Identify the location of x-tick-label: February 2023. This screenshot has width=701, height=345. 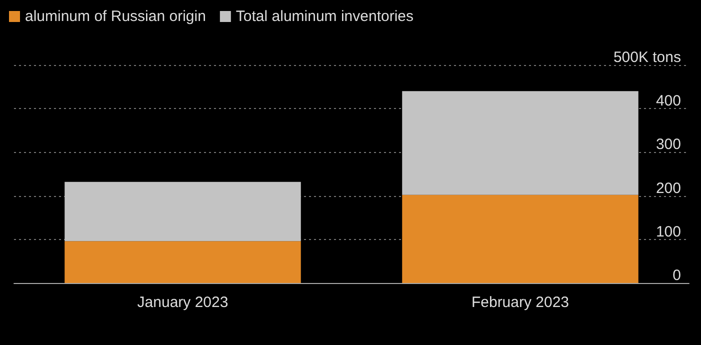
(520, 302).